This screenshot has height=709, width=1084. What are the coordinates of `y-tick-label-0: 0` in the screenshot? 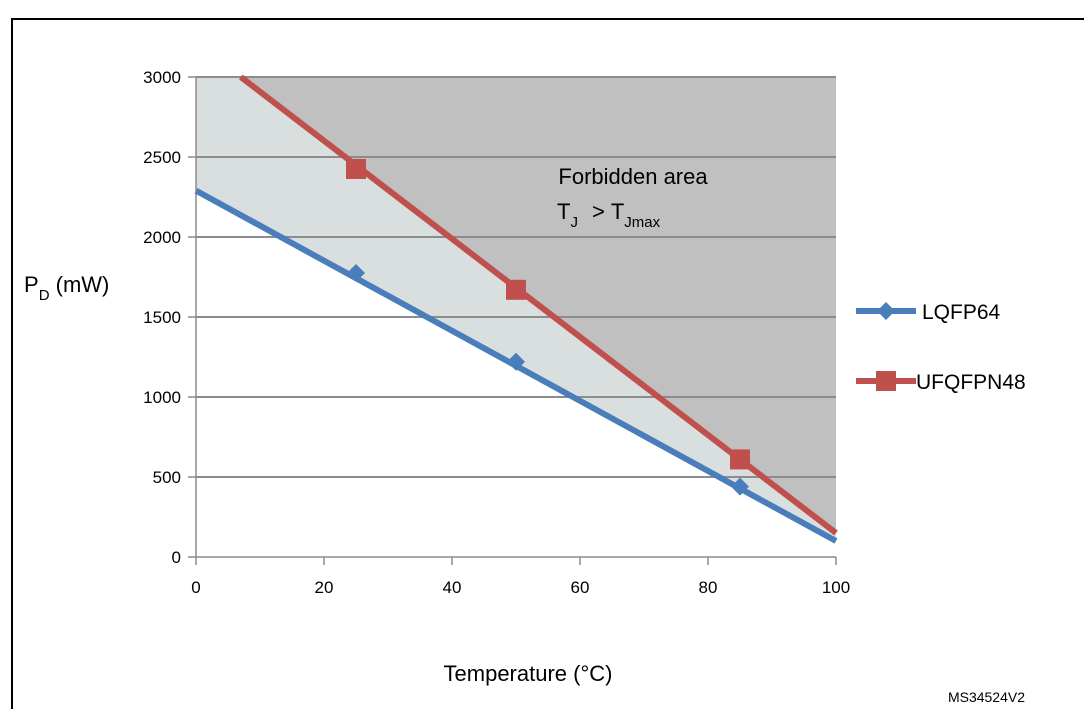 It's located at (176, 557).